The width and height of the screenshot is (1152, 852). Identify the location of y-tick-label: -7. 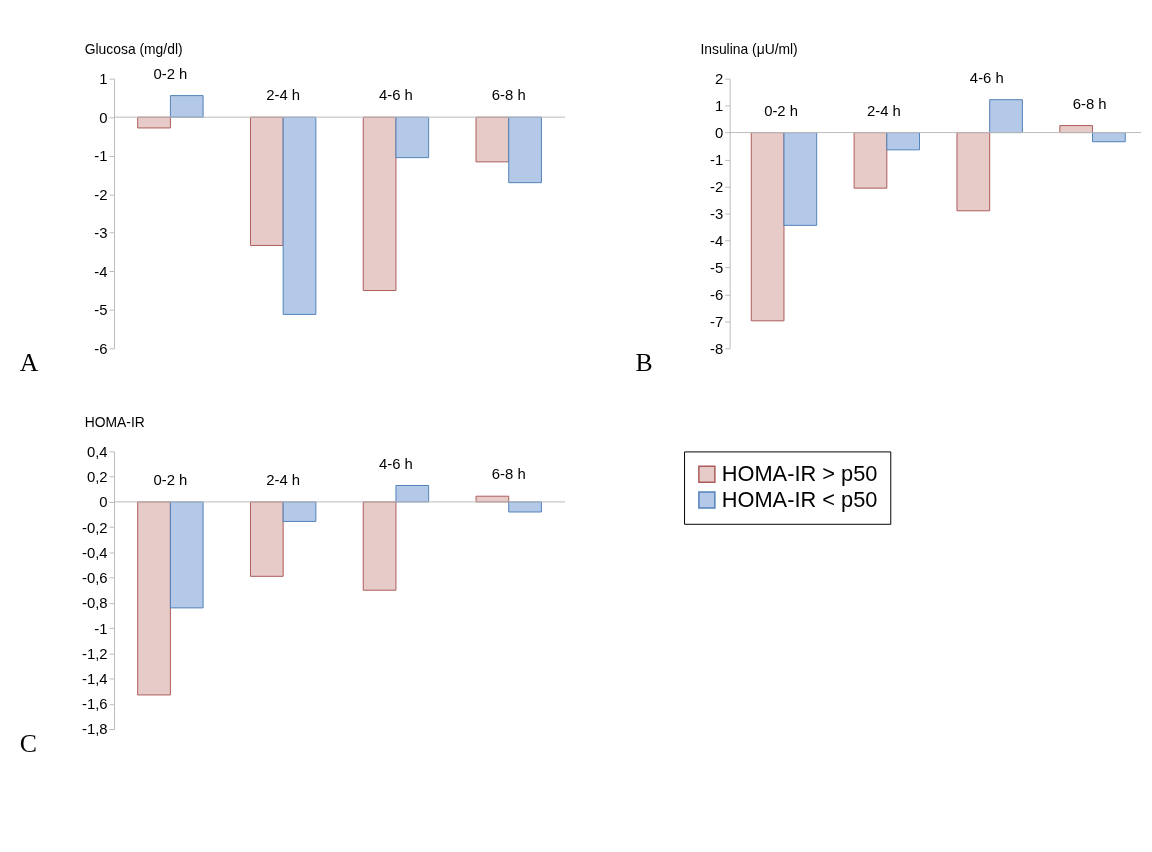
(717, 321).